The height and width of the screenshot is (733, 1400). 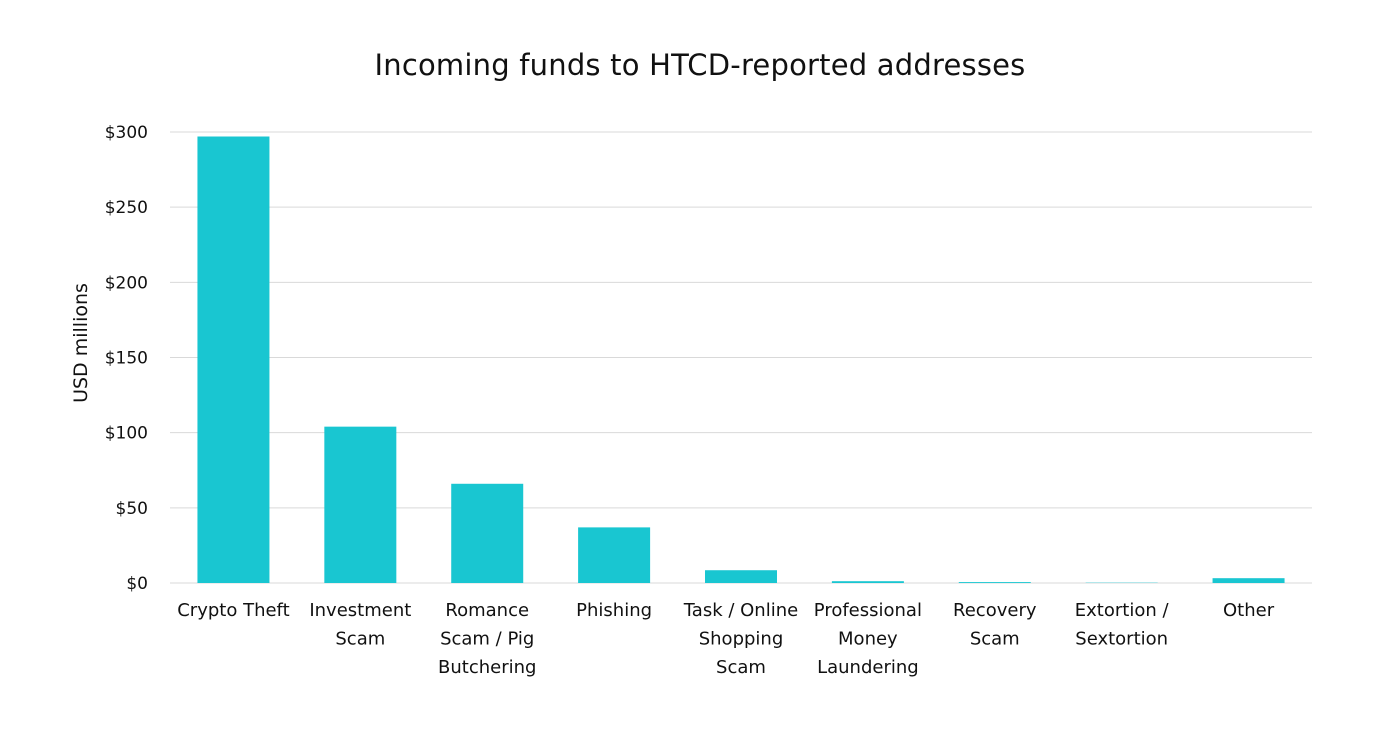 I want to click on y-tick-label: $50, so click(x=132, y=509).